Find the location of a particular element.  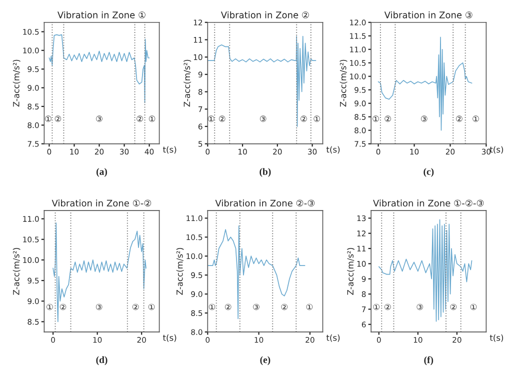

chart-title: Vibration in Zone ② is located at coordinates (264, 14).